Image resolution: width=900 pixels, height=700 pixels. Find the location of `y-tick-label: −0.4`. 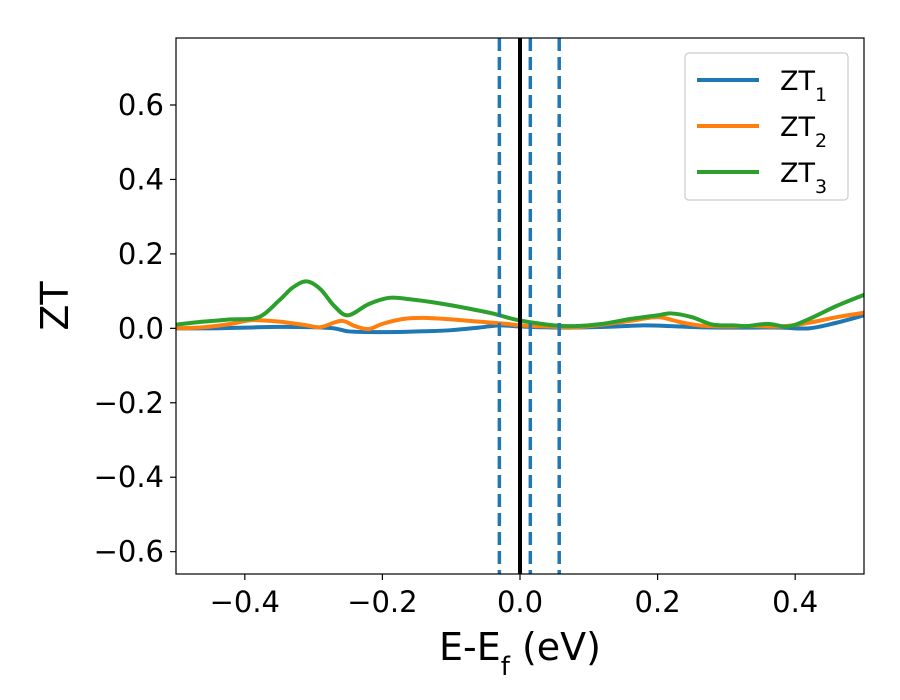

y-tick-label: −0.4 is located at coordinates (129, 477).